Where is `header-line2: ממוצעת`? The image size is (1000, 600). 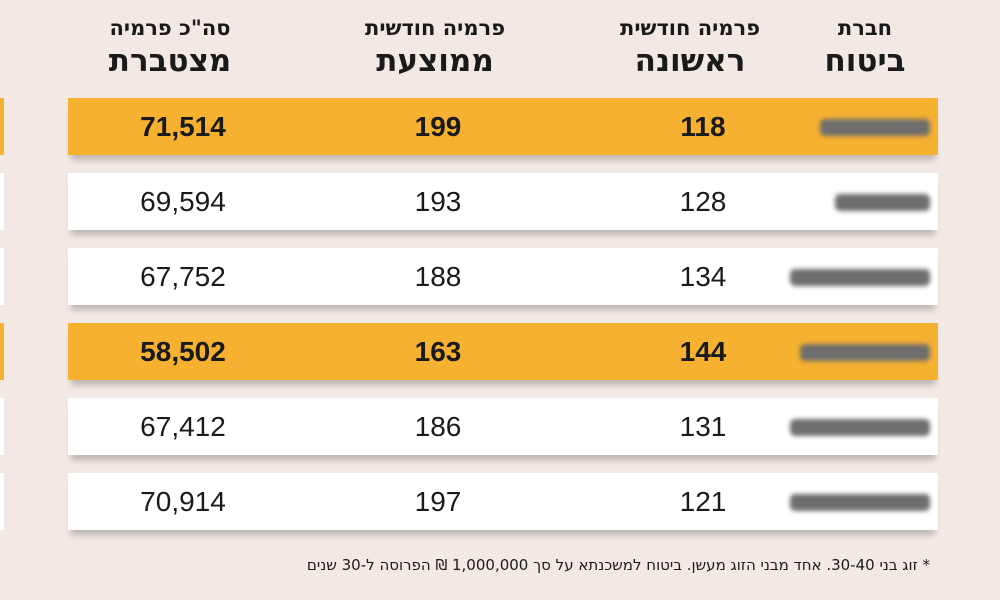 header-line2: ממוצעת is located at coordinates (435, 61).